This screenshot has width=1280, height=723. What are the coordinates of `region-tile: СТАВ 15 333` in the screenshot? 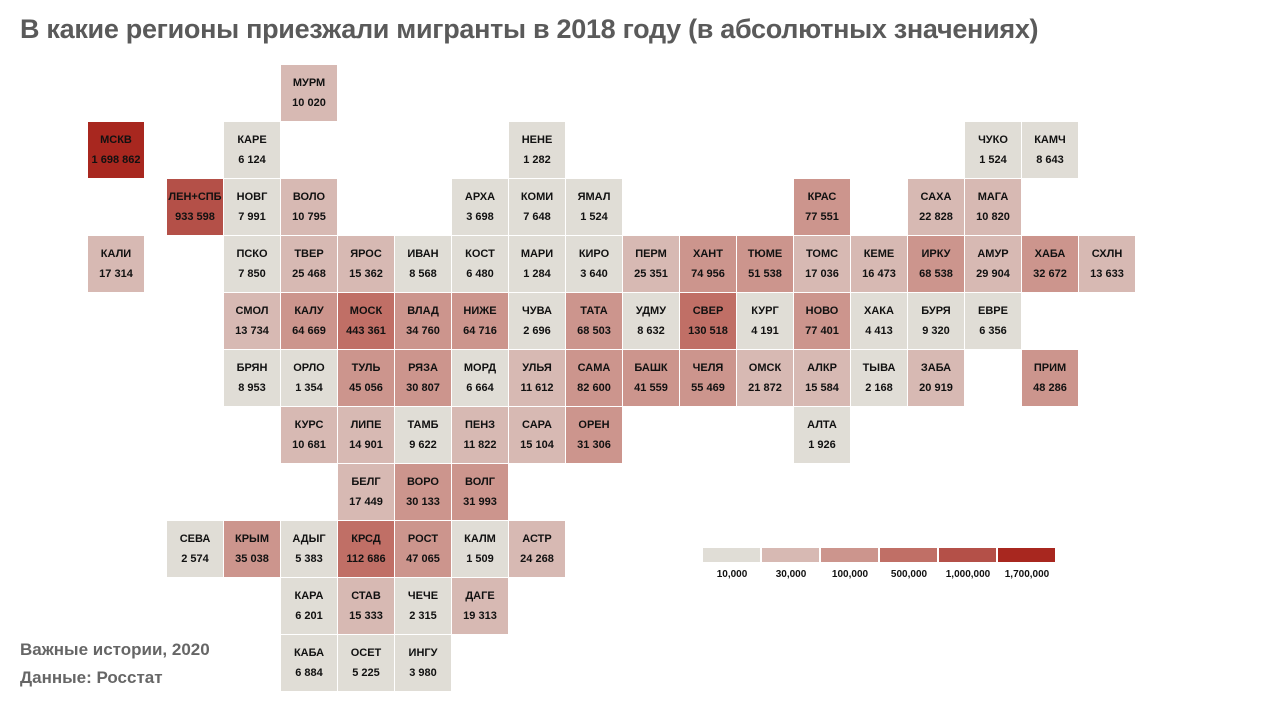 It's located at (366, 606).